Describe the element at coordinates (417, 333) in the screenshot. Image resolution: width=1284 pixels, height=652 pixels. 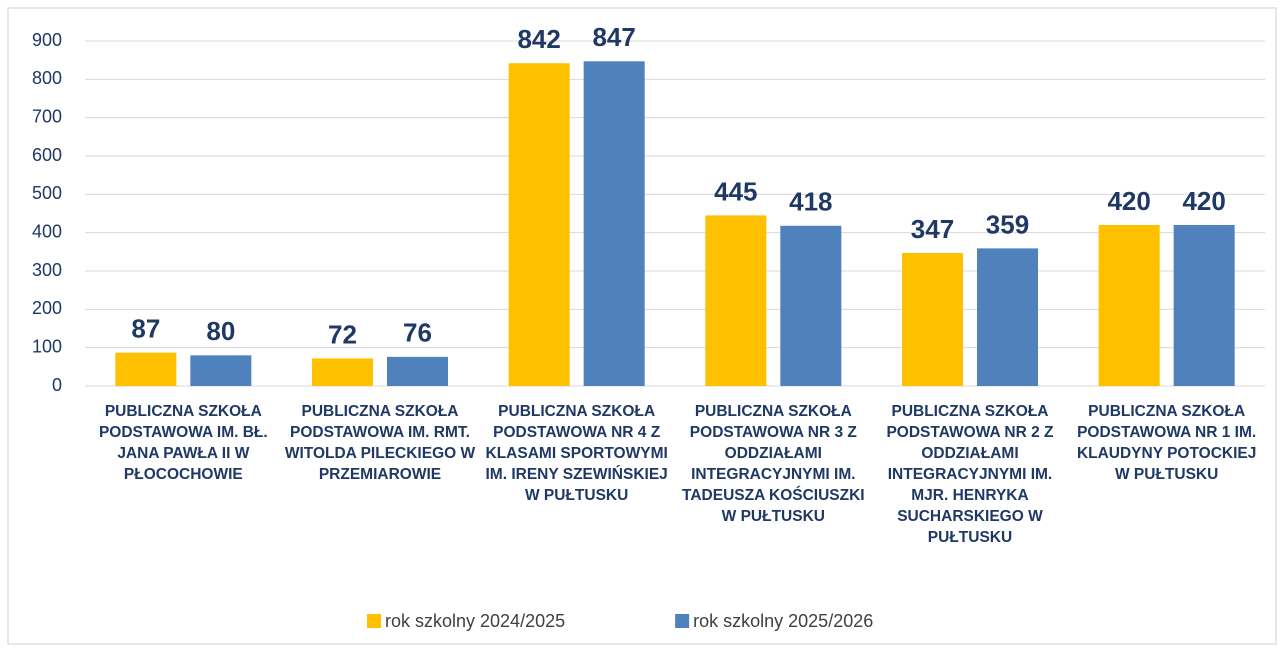
I see `data-label: 76` at that location.